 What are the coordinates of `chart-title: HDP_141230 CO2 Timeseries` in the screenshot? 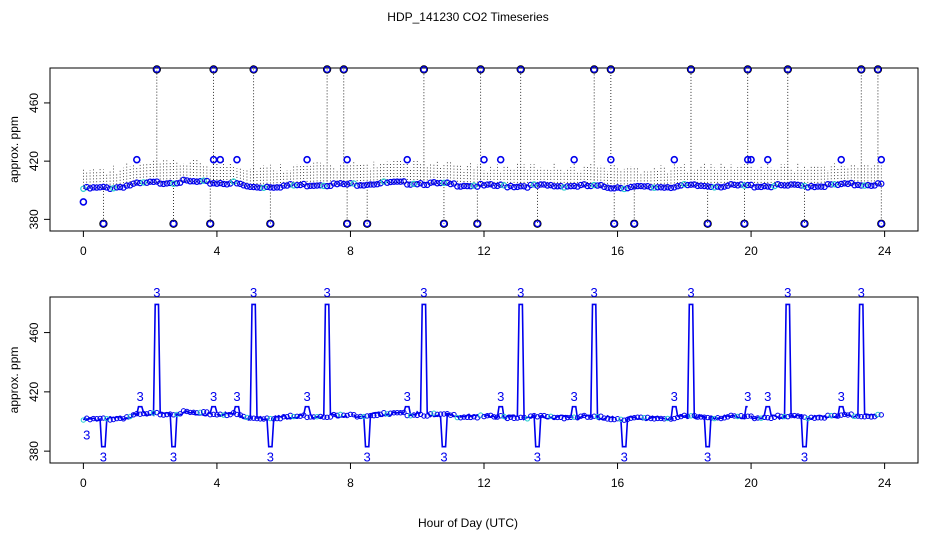 It's located at (467, 17).